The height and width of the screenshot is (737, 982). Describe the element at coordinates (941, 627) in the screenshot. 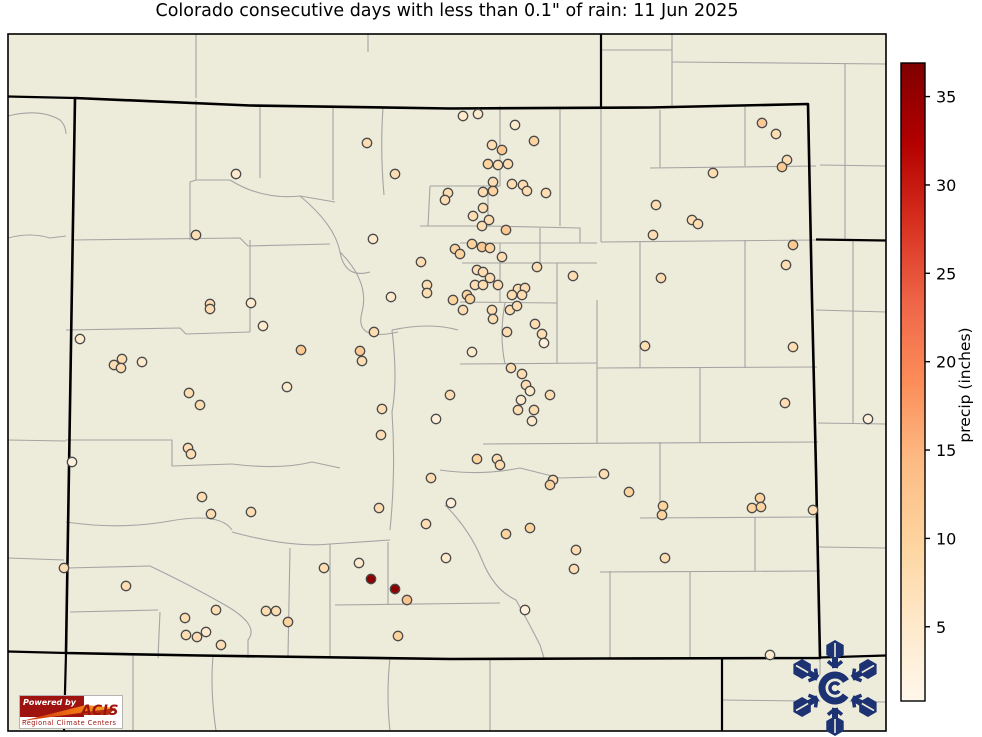

I see `colorbar-tick-label: 5` at that location.